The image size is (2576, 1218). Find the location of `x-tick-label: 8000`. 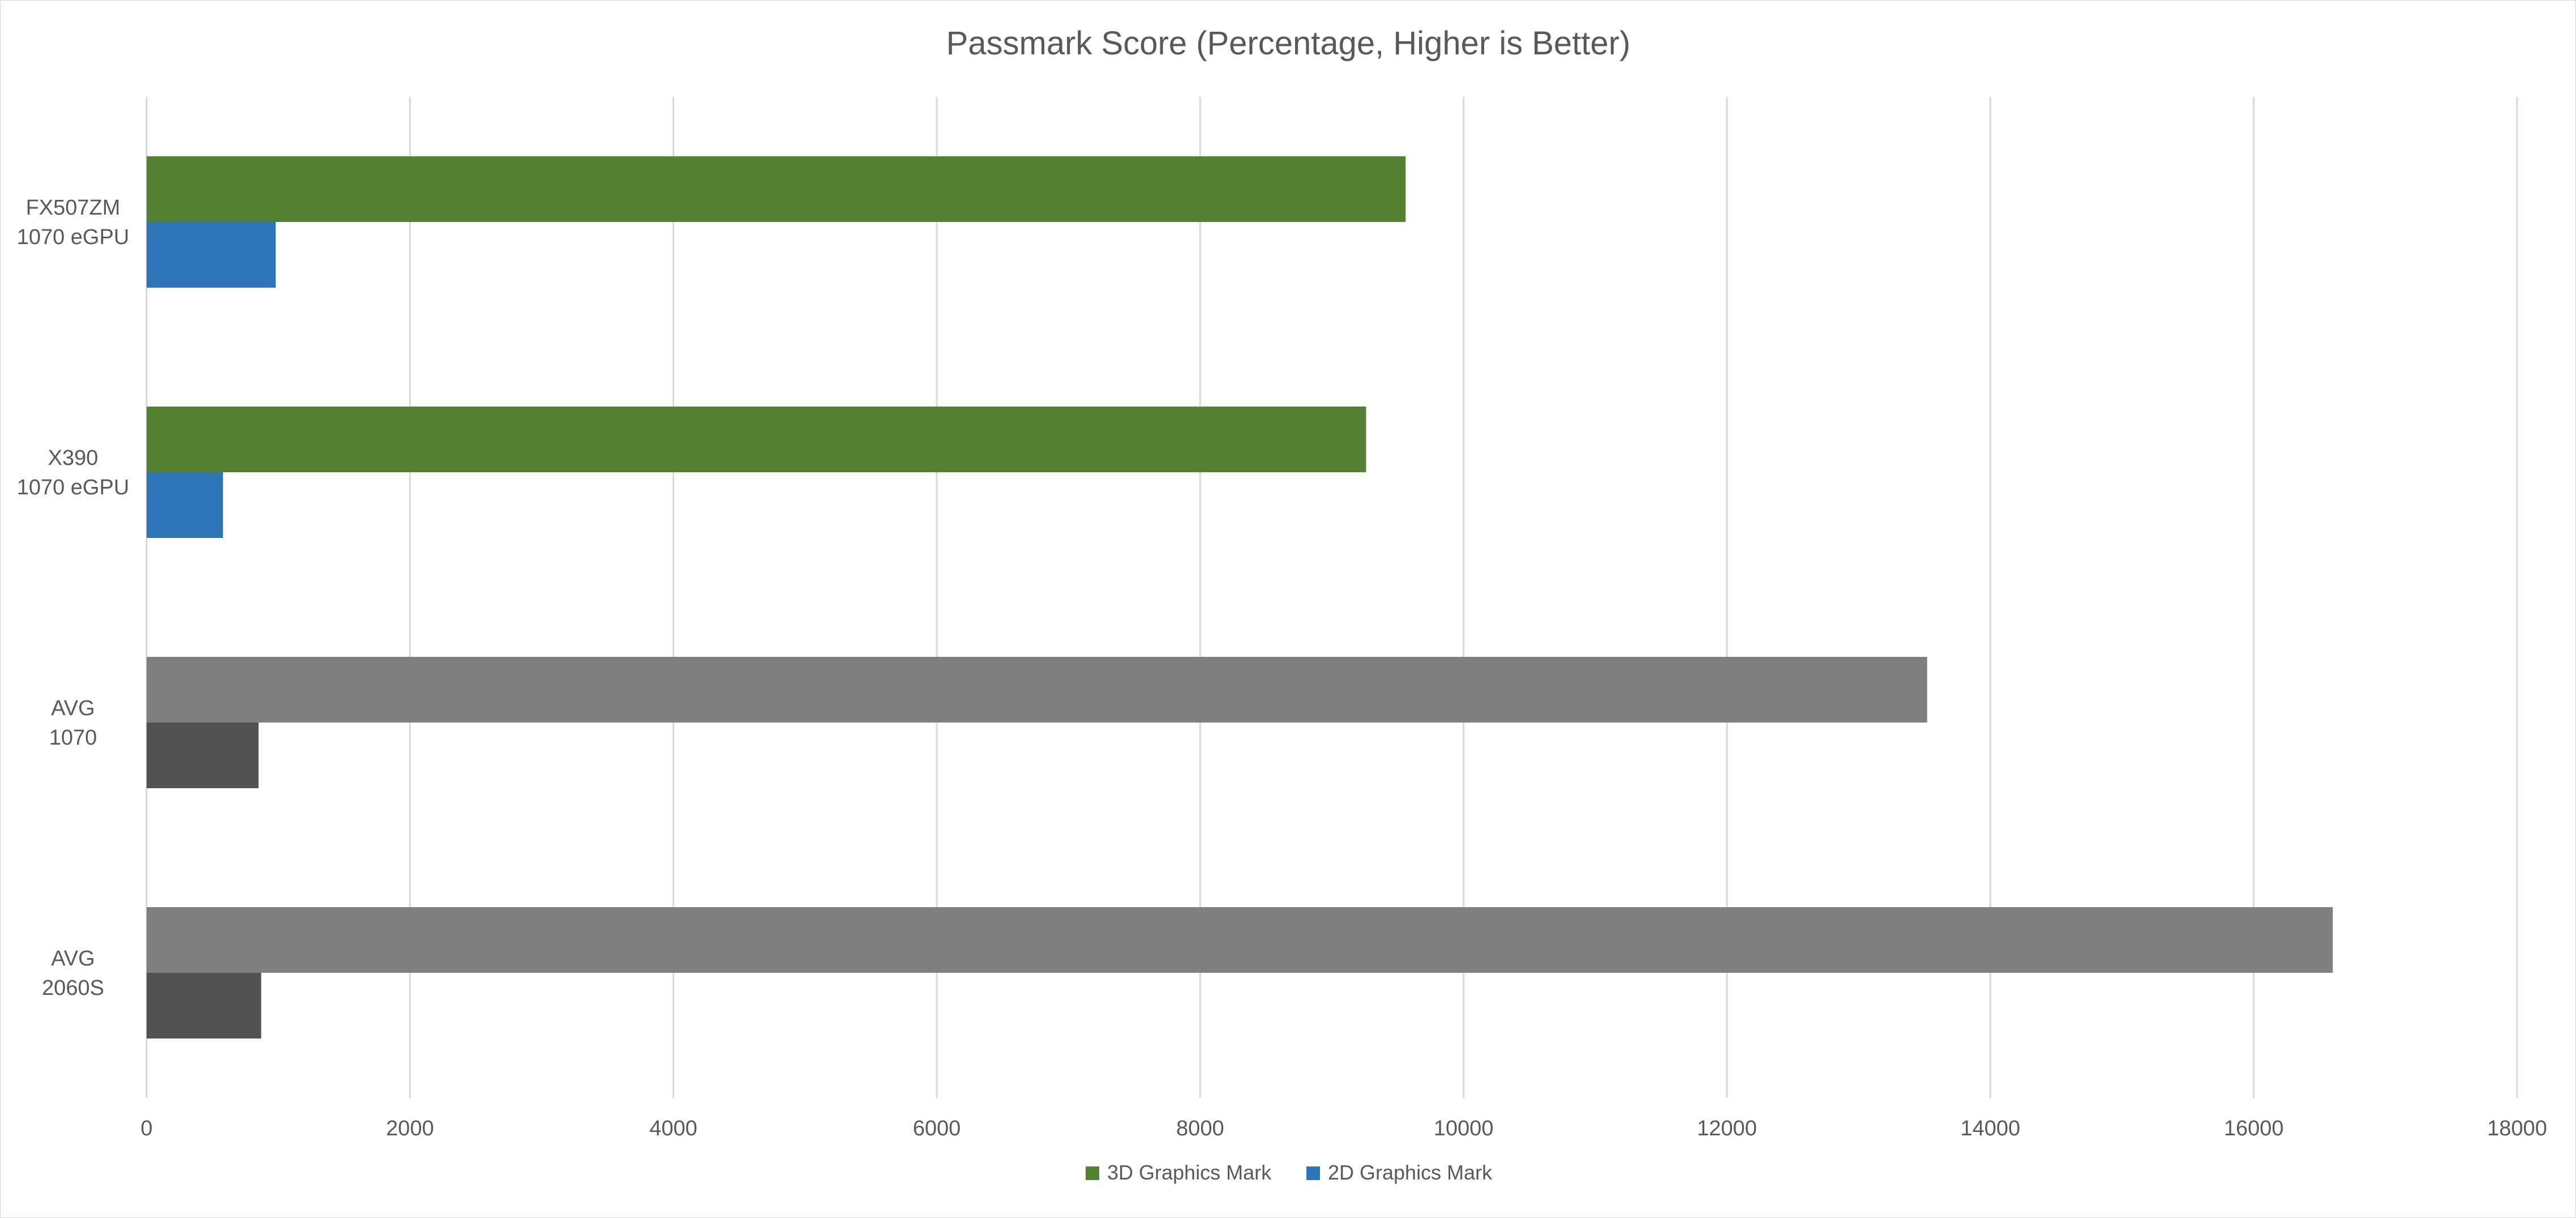

x-tick-label: 8000 is located at coordinates (1200, 1128).